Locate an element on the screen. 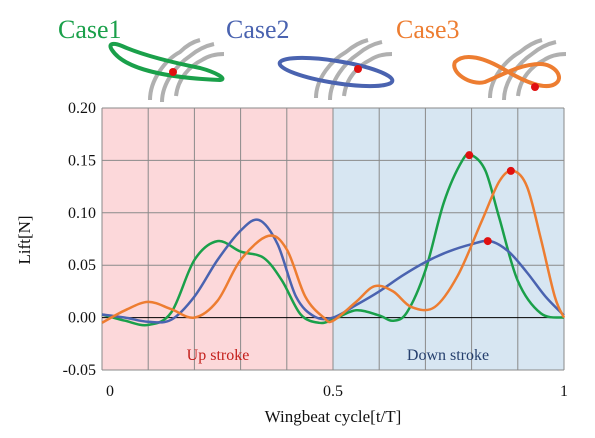 This screenshot has height=438, width=595. y-tick-label: 0.10 is located at coordinates (82, 213).